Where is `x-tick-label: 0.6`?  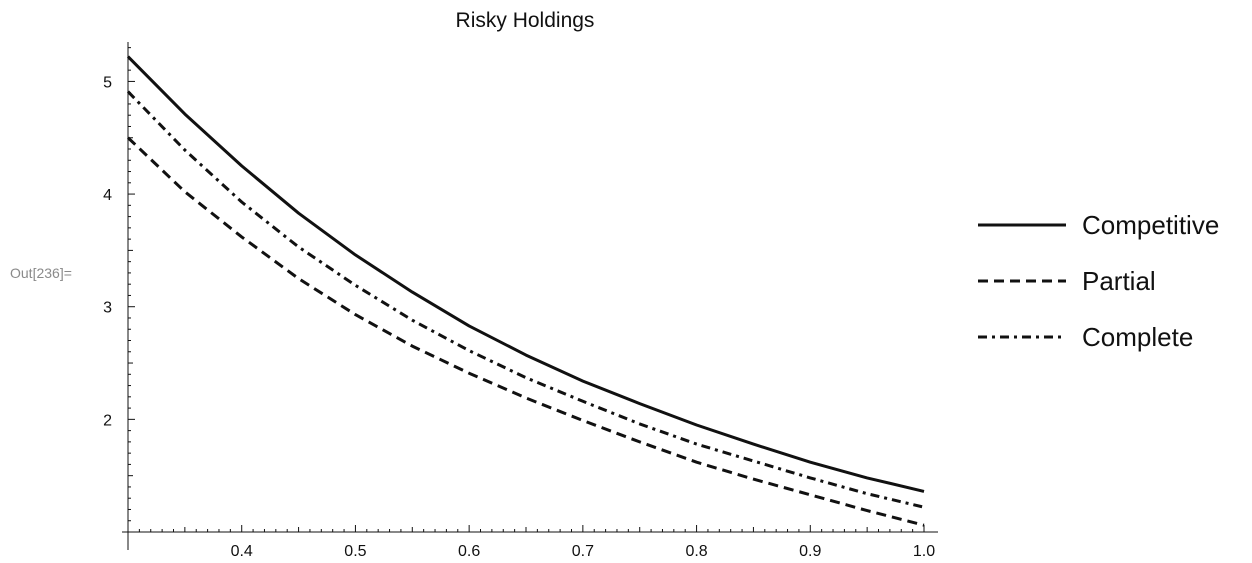 x-tick-label: 0.6 is located at coordinates (469, 551).